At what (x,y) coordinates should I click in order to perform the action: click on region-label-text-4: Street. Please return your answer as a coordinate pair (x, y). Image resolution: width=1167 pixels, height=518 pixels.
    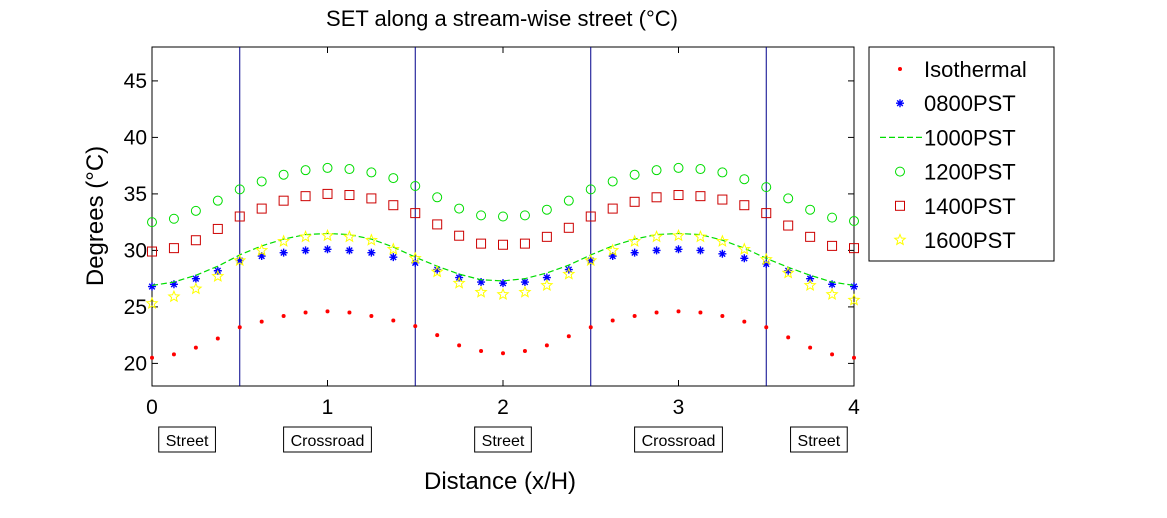
    Looking at the image, I should click on (819, 441).